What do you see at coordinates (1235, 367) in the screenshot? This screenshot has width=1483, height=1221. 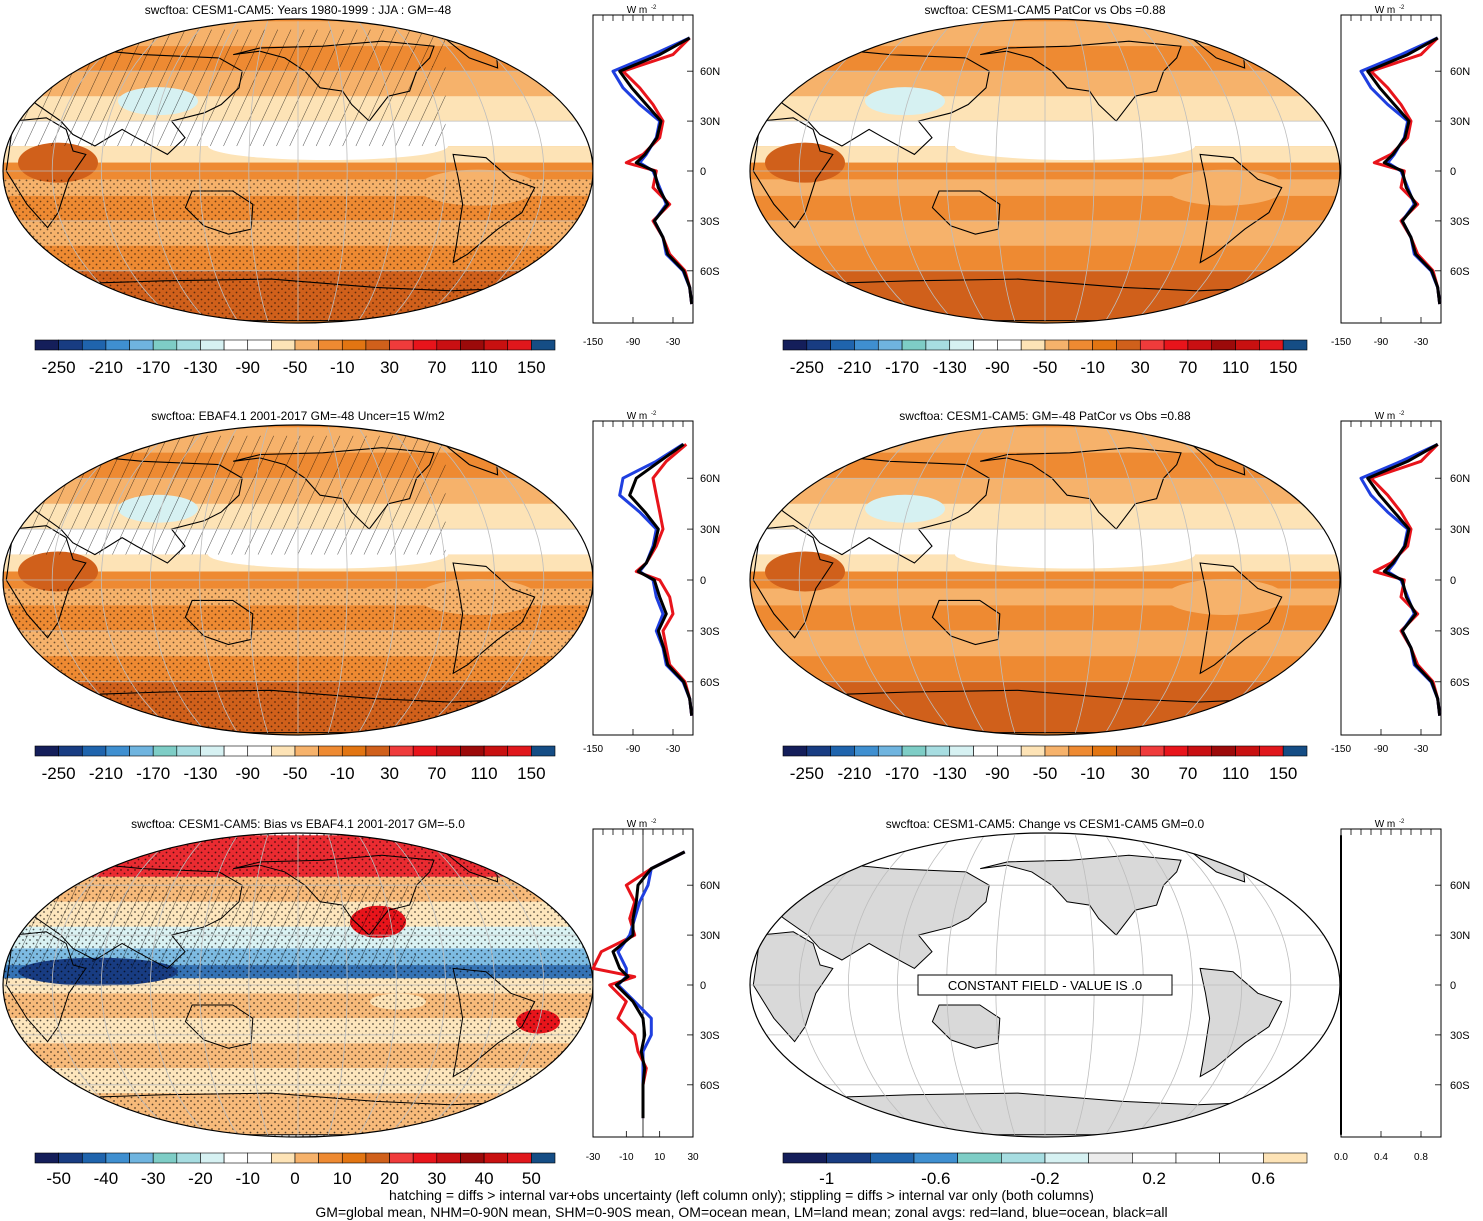 I see `colorbar-label: 110` at bounding box center [1235, 367].